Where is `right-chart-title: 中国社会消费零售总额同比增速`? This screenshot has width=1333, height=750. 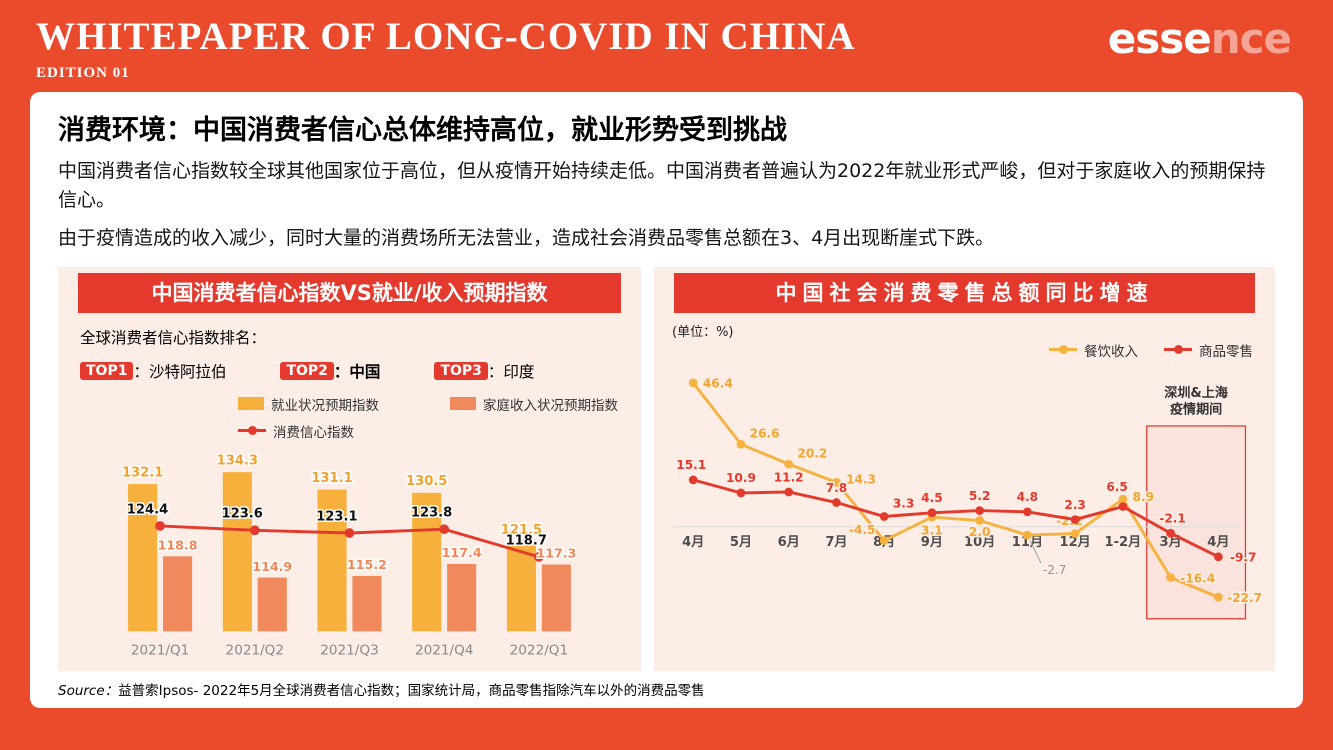 right-chart-title: 中国社会消费零售总额同比增速 is located at coordinates (964, 292).